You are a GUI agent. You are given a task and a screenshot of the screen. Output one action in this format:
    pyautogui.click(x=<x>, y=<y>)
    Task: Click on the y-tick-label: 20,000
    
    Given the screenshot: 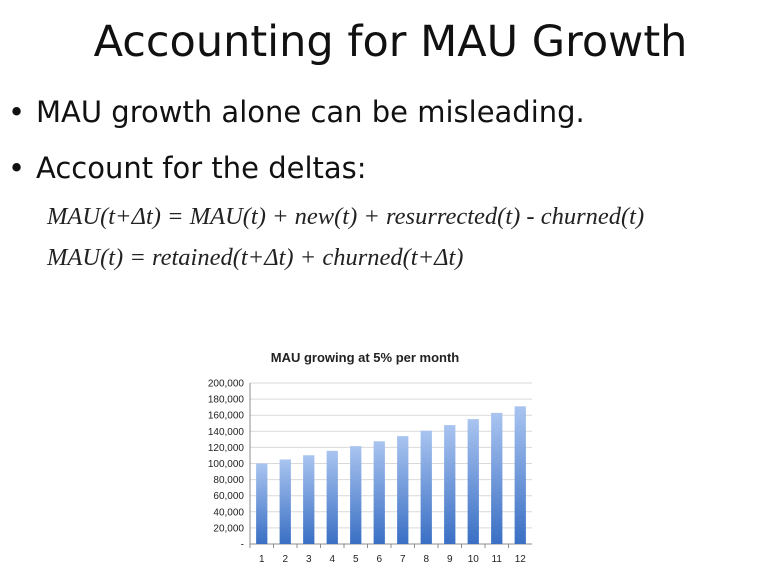 What is the action you would take?
    pyautogui.click(x=228, y=528)
    